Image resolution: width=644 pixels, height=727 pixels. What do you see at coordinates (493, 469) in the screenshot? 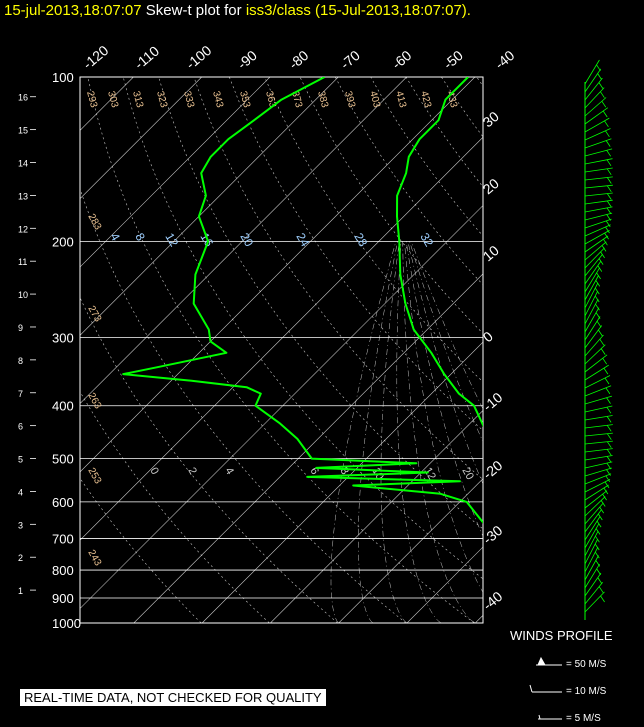
I see `temp-right-tick-label: -20` at bounding box center [493, 469].